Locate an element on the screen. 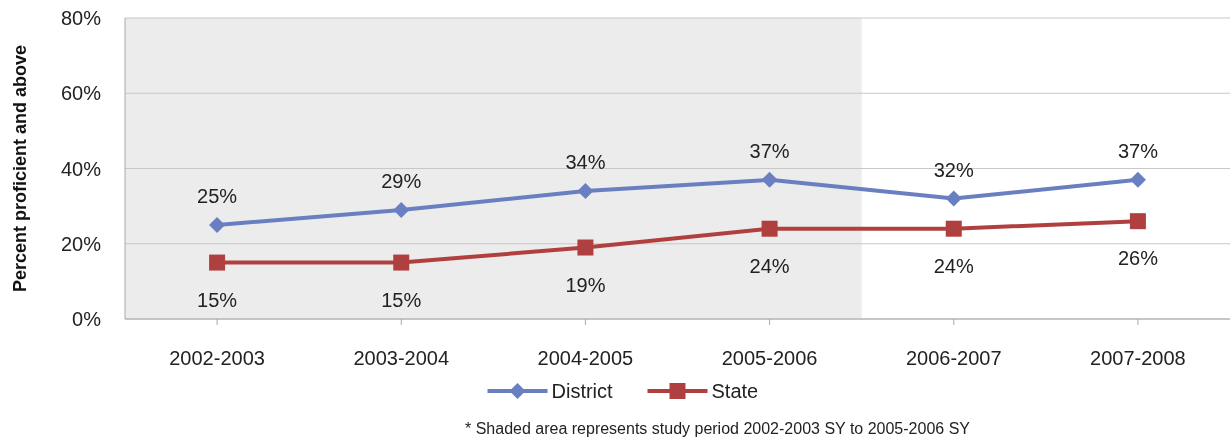 The width and height of the screenshot is (1231, 445). x-tick-label: 2005-2006 is located at coordinates (769, 358).